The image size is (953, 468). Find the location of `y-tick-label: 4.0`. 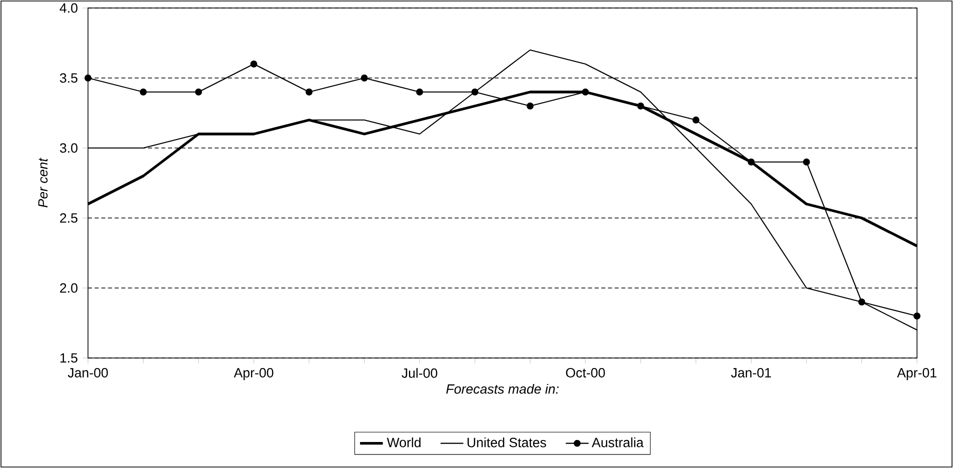

y-tick-label: 4.0 is located at coordinates (69, 8).